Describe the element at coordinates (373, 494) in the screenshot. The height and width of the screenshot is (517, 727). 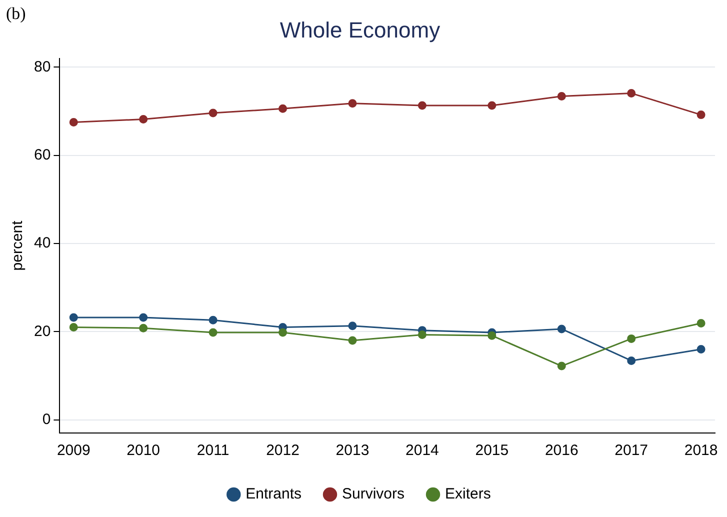
I see `legend-label: Survivors` at that location.